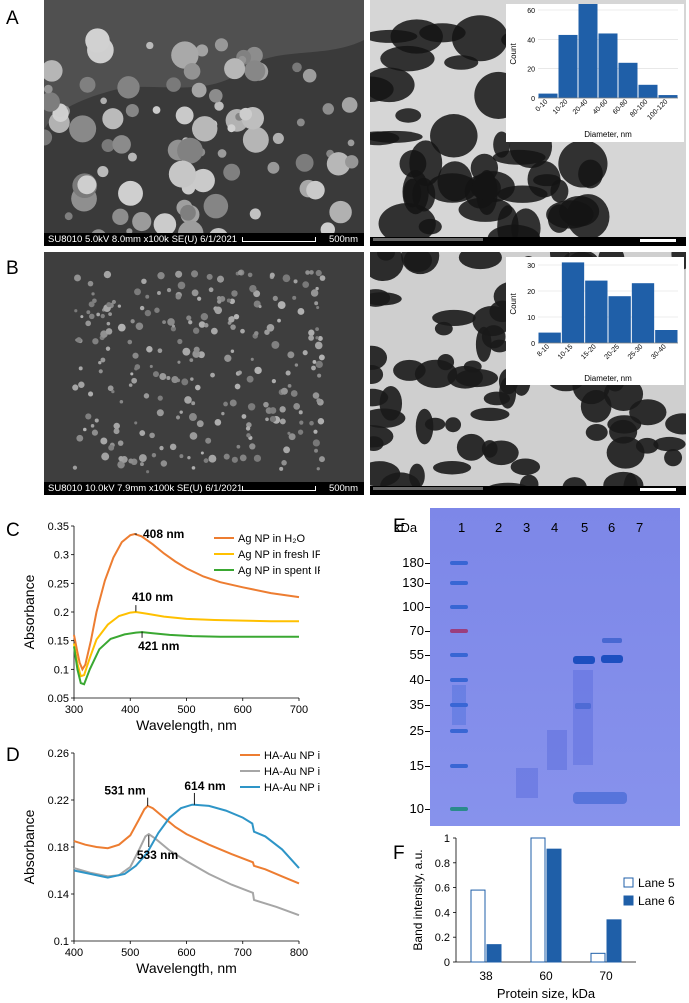 Image resolution: width=689 pixels, height=1003 pixels. I want to click on chart-x-tick: 500, so click(186, 710).